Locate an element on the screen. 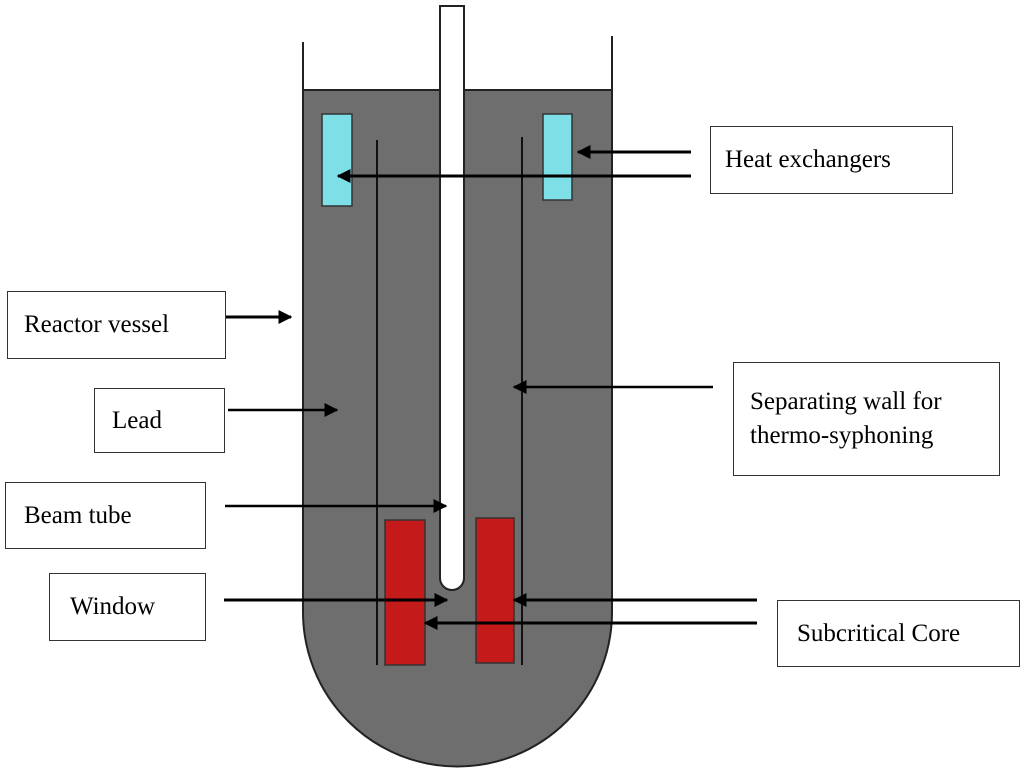 This screenshot has width=1028, height=775. label-lead: Lead is located at coordinates (159, 420).